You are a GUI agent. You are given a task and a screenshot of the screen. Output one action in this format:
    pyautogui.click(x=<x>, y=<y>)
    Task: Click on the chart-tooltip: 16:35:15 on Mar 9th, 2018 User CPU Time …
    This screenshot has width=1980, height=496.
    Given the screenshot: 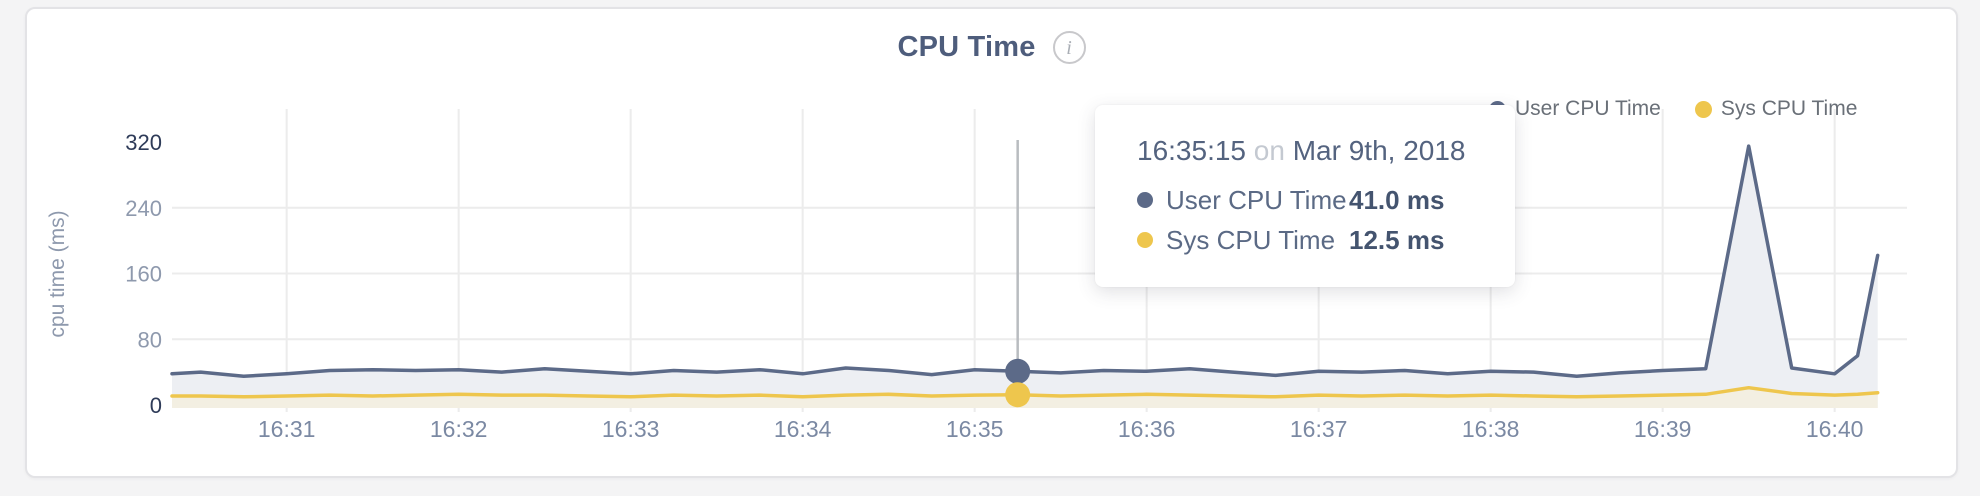 What is the action you would take?
    pyautogui.click(x=1305, y=196)
    